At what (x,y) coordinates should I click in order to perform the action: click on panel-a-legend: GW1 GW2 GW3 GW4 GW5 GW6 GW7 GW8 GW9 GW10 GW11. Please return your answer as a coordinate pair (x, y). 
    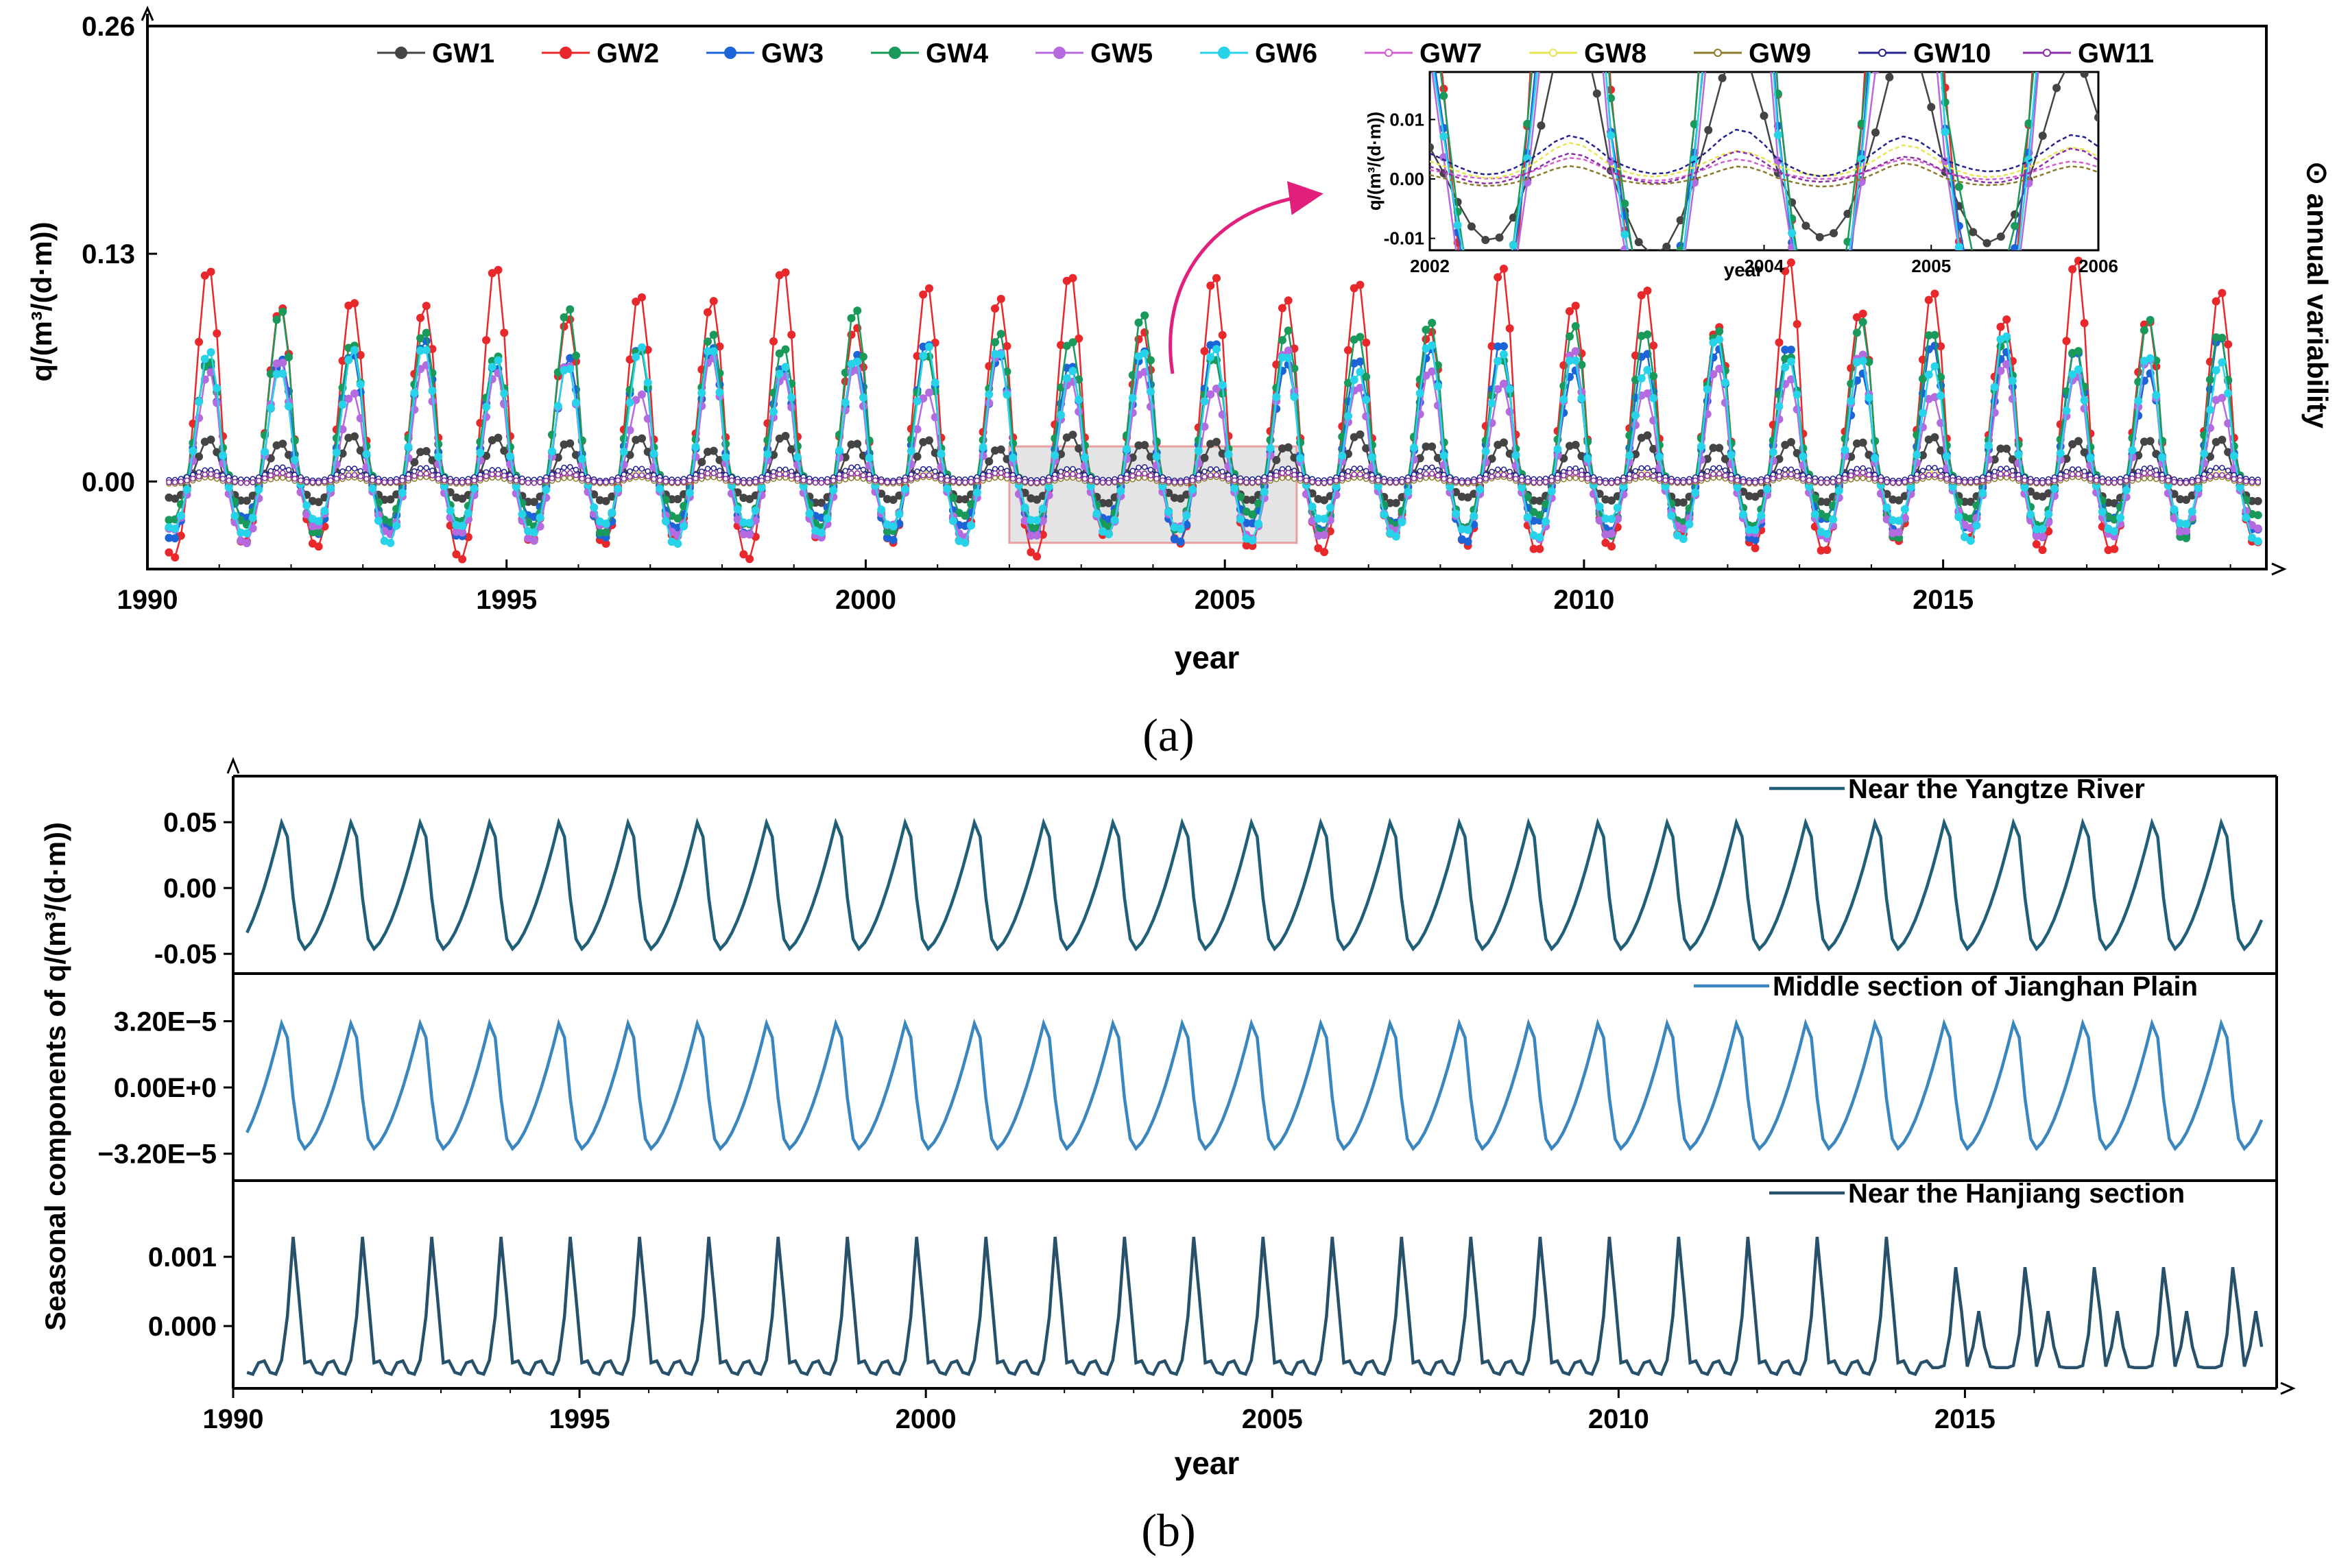
    Looking at the image, I should click on (1265, 54).